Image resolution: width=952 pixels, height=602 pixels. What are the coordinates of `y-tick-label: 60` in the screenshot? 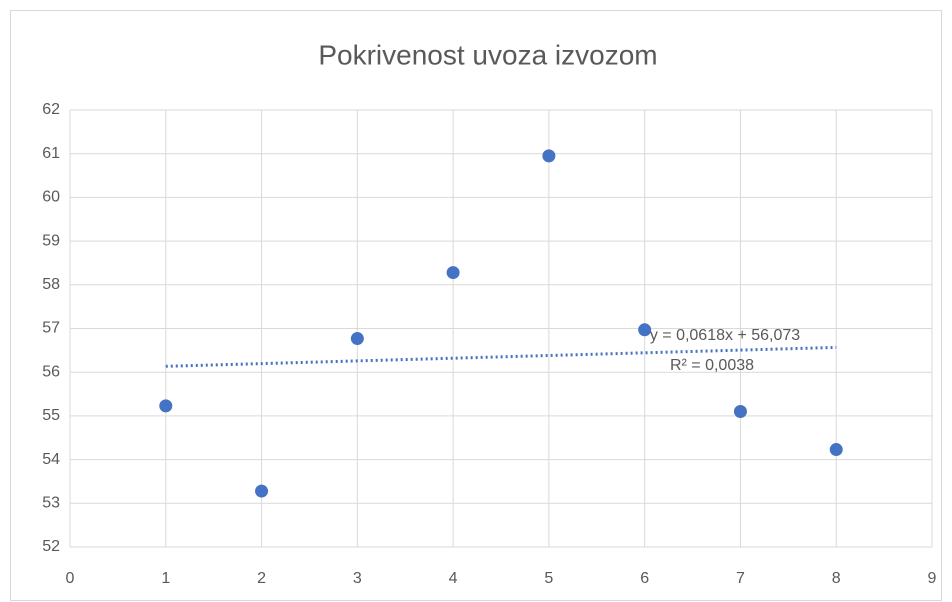 It's located at (51, 197).